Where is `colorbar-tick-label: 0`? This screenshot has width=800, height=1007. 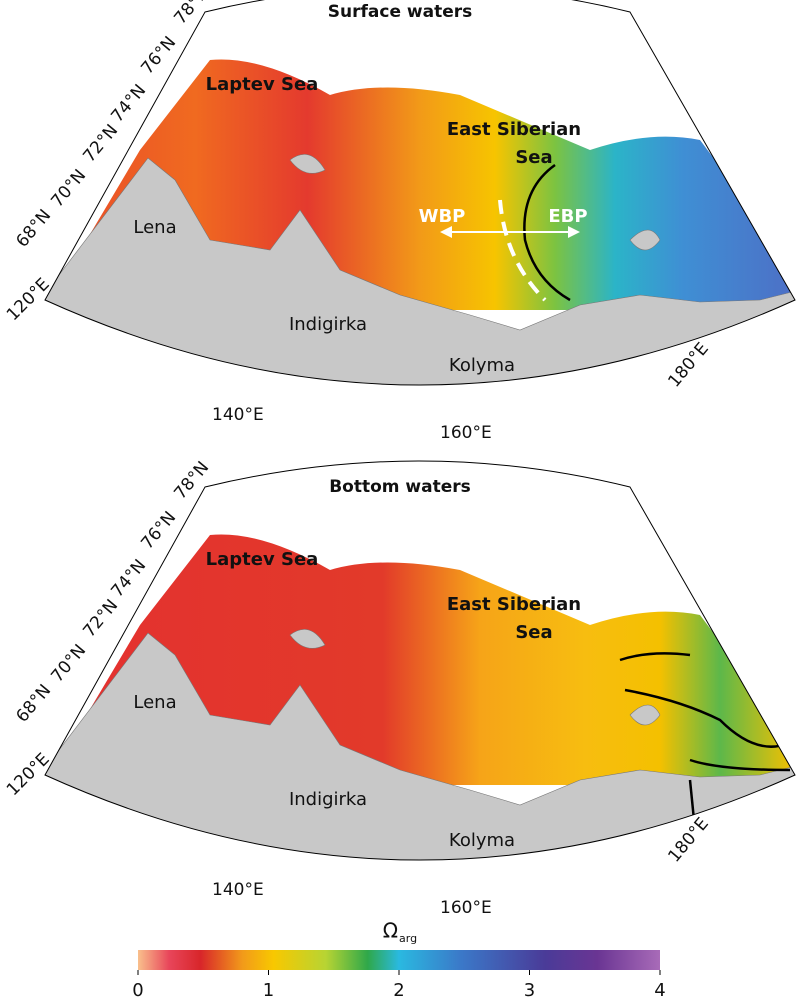 colorbar-tick-label: 0 is located at coordinates (137, 990).